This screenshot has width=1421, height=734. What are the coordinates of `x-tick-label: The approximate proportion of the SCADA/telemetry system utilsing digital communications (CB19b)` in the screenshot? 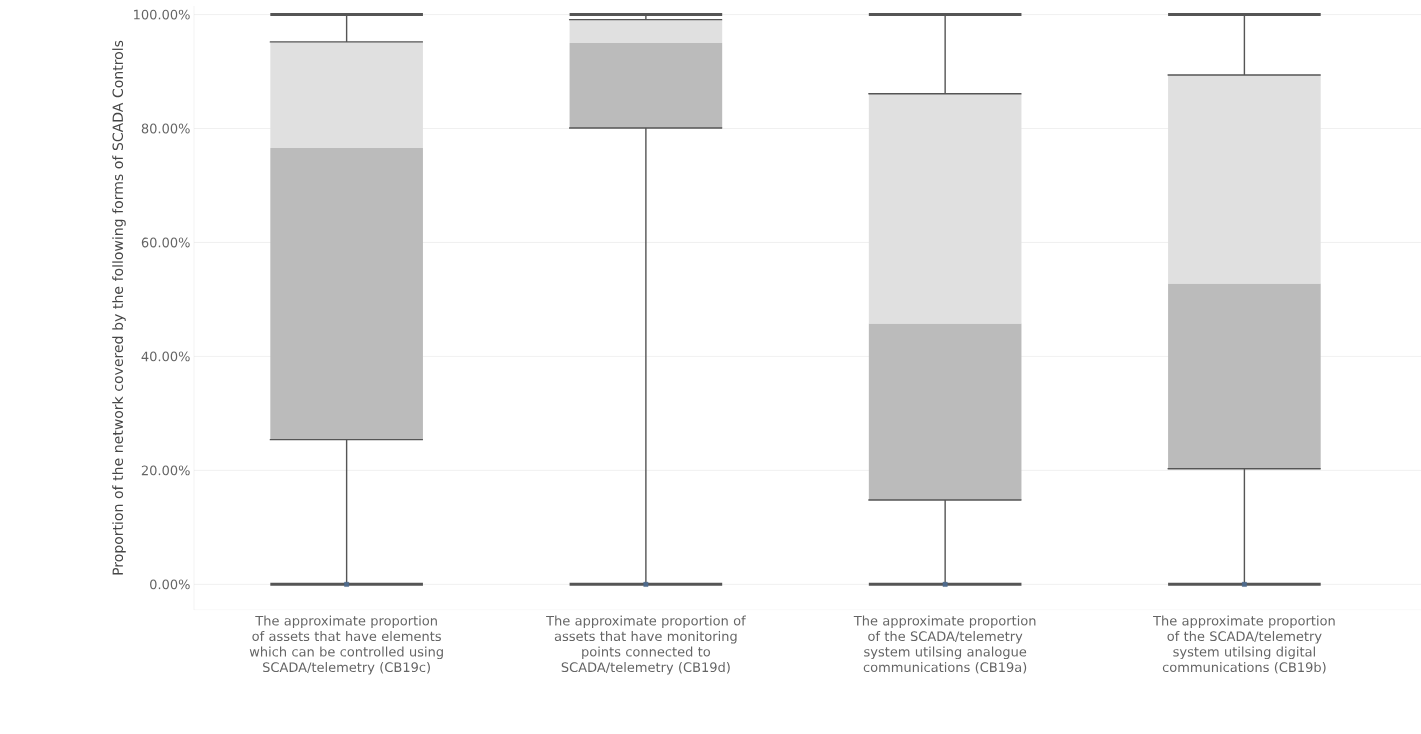 It's located at (1244, 644).